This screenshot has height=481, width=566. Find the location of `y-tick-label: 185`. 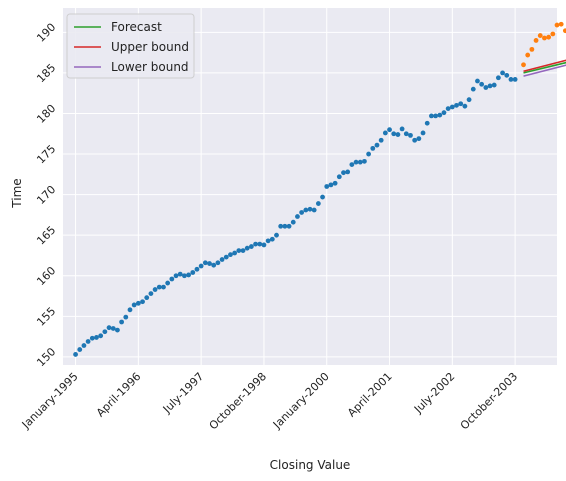

y-tick-label: 185 is located at coordinates (46, 73).